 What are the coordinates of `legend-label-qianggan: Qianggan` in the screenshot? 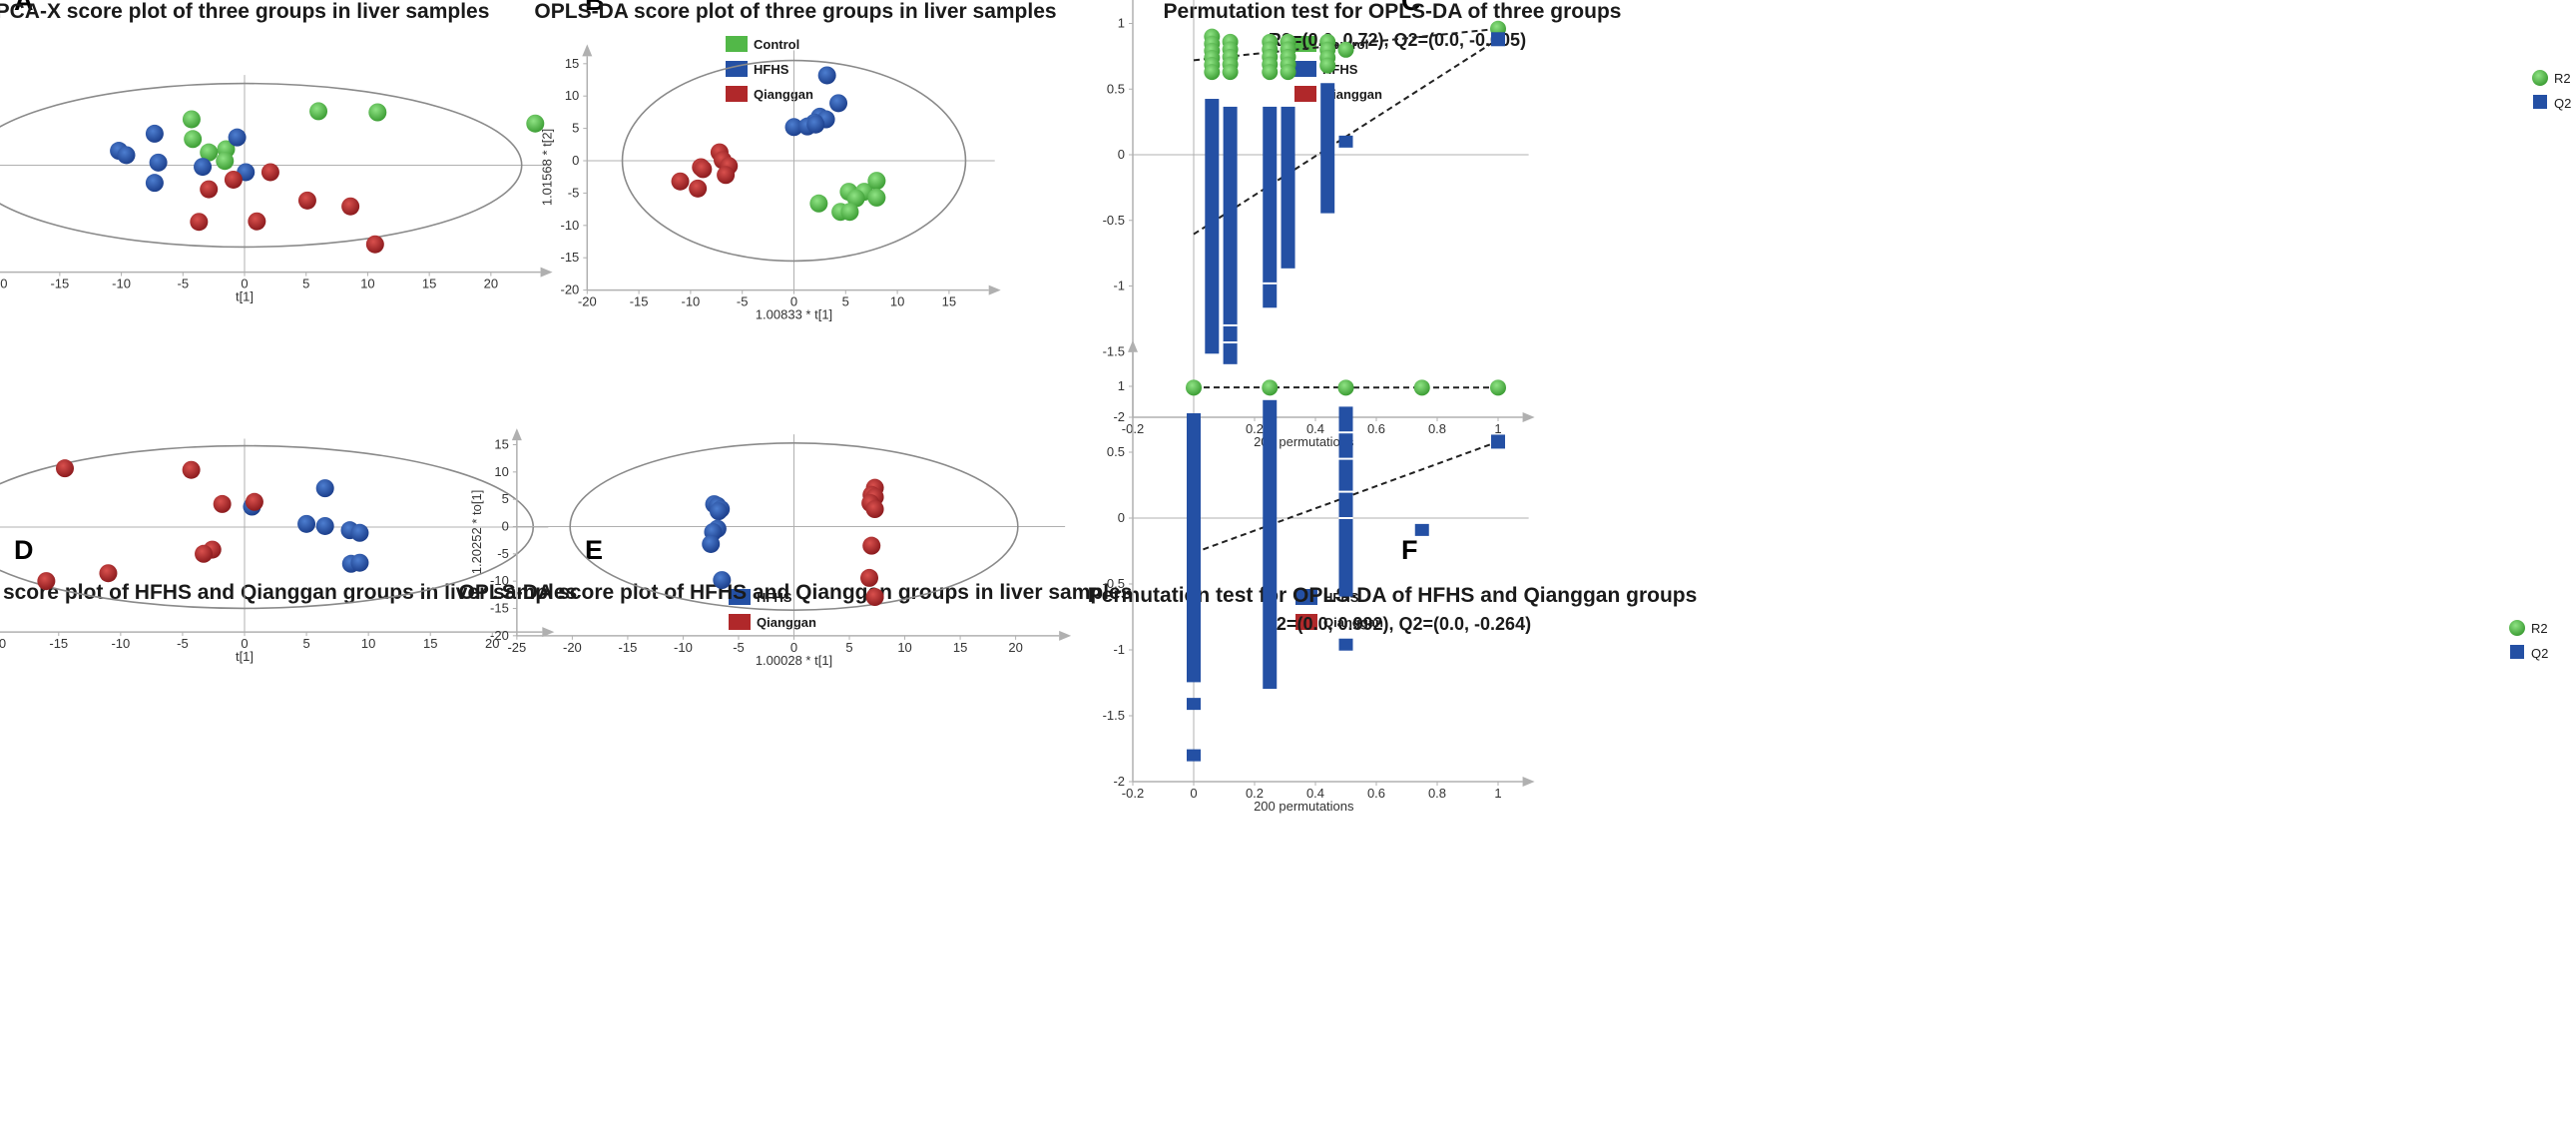 It's located at (1352, 94).